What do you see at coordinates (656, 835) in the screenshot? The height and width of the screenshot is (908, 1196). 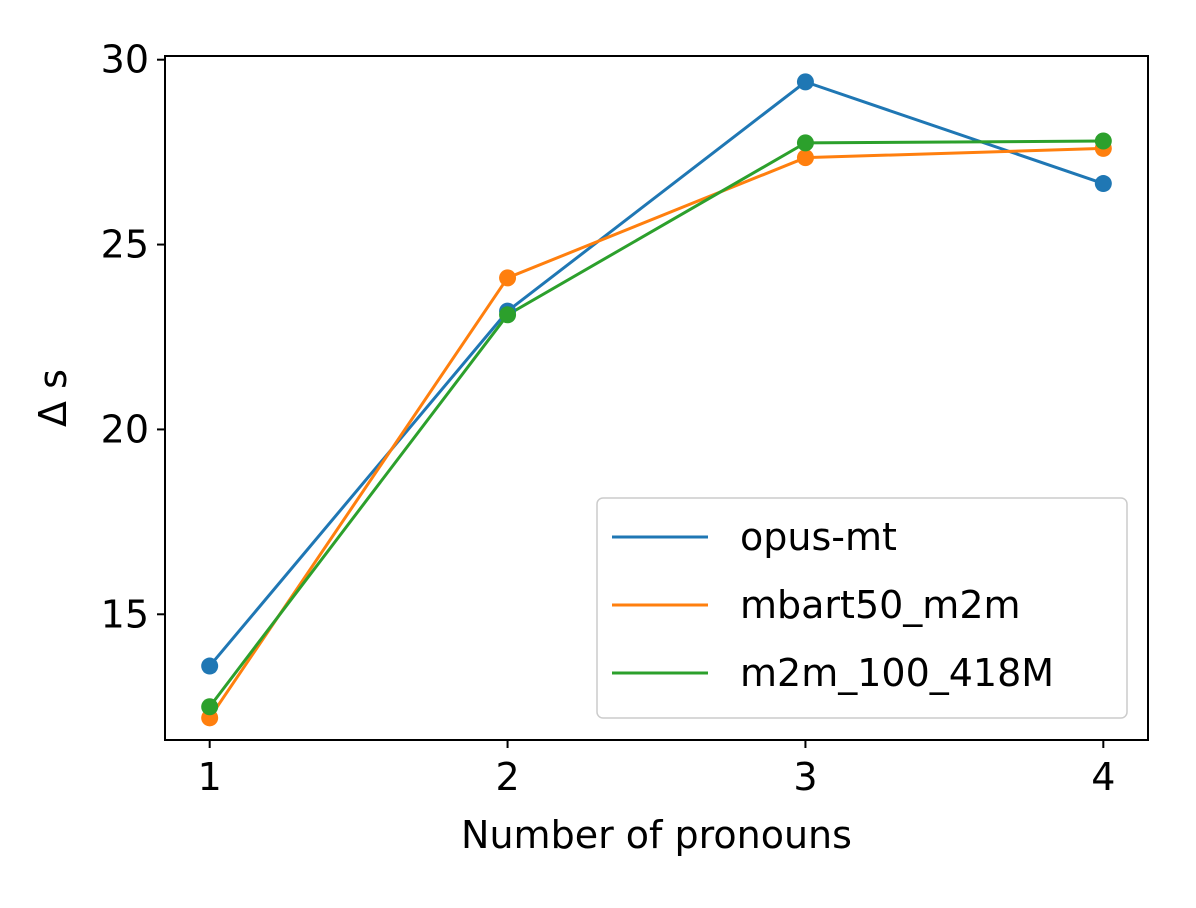 I see `x-axis-label: Number of pronouns` at bounding box center [656, 835].